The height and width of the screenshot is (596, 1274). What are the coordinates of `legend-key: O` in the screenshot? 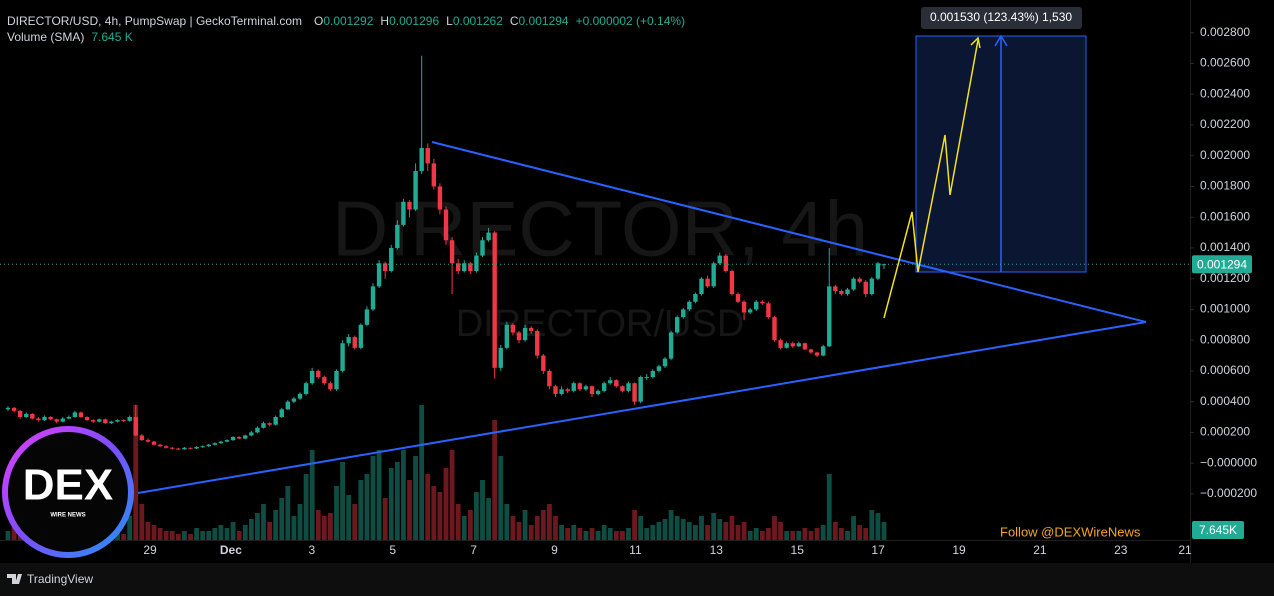 It's located at (318, 21).